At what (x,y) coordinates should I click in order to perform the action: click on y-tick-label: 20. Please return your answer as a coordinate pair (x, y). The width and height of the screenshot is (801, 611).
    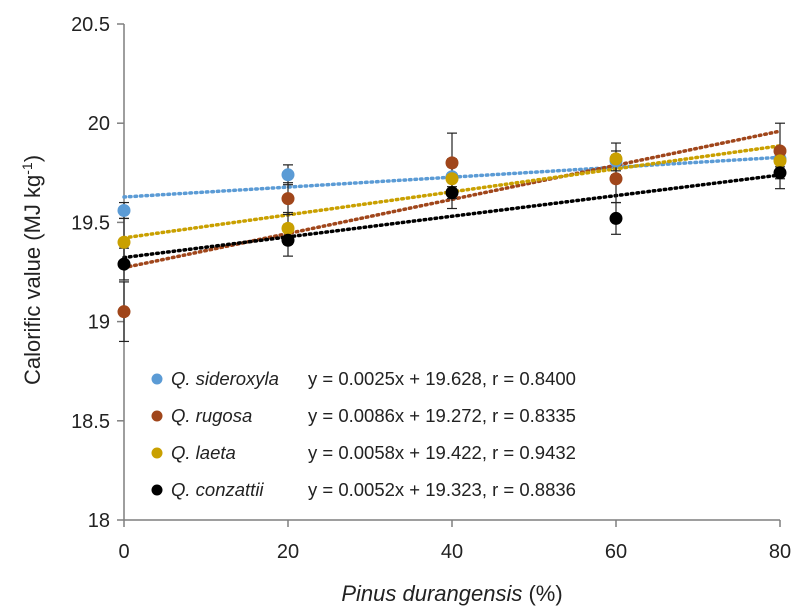
    Looking at the image, I should click on (99, 124).